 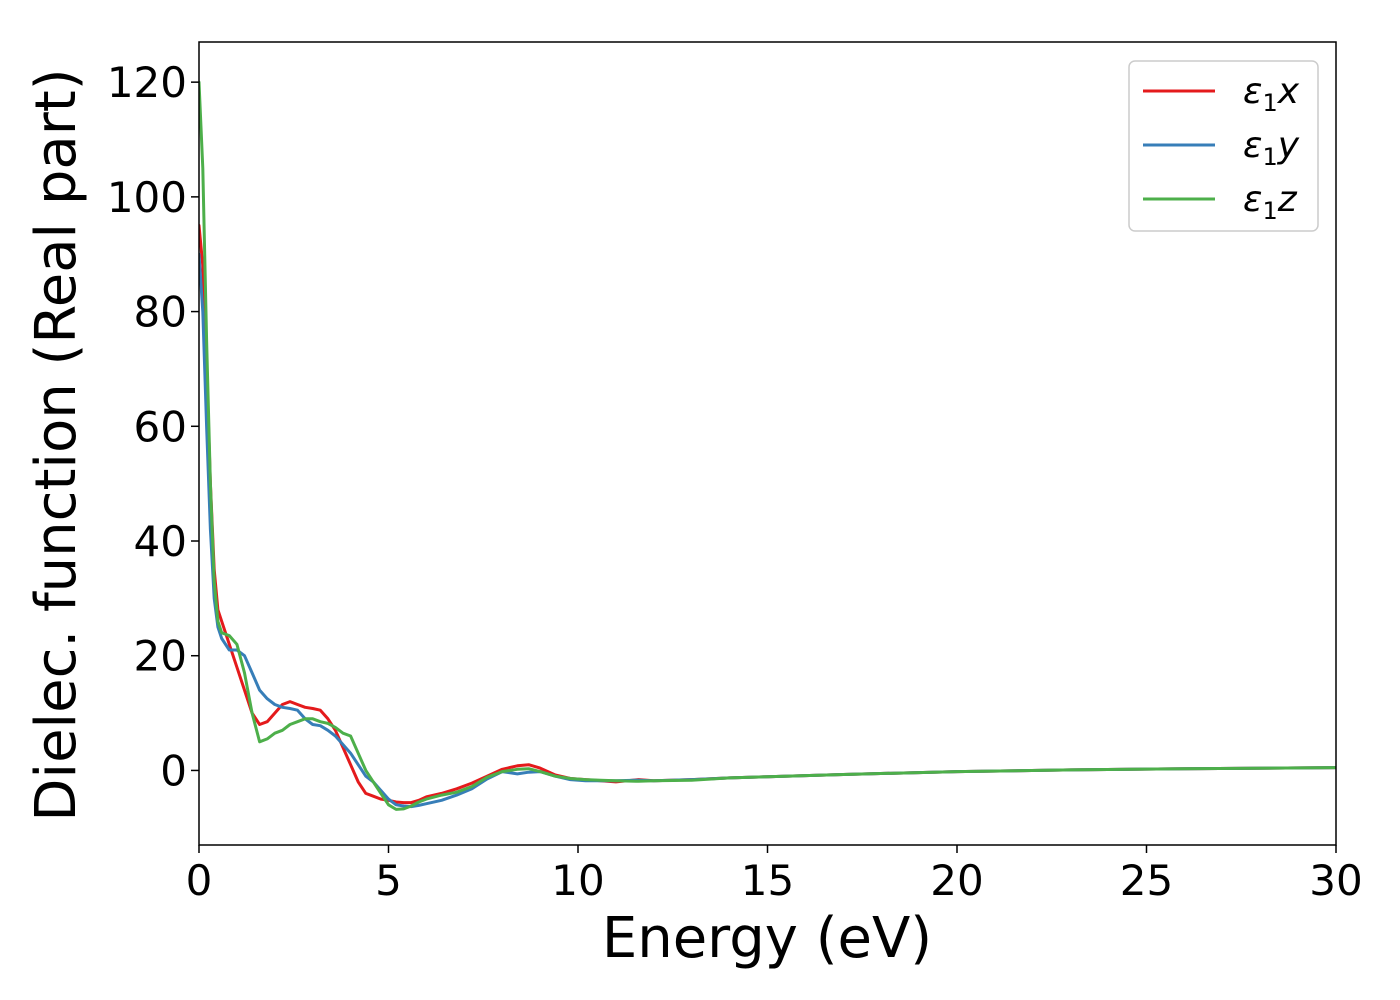 I want to click on y-tick-label: 100, so click(x=147, y=197).